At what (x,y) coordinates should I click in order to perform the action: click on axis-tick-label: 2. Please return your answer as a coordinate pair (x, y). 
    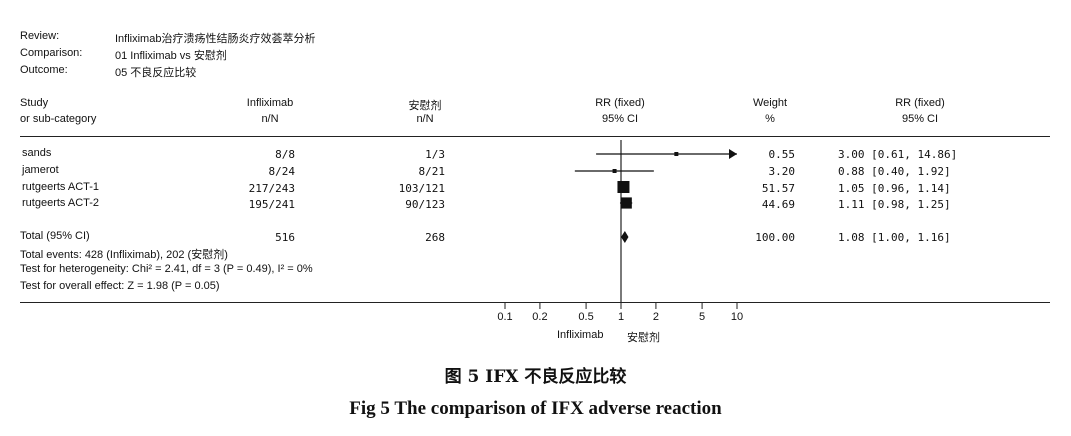
    Looking at the image, I should click on (656, 317).